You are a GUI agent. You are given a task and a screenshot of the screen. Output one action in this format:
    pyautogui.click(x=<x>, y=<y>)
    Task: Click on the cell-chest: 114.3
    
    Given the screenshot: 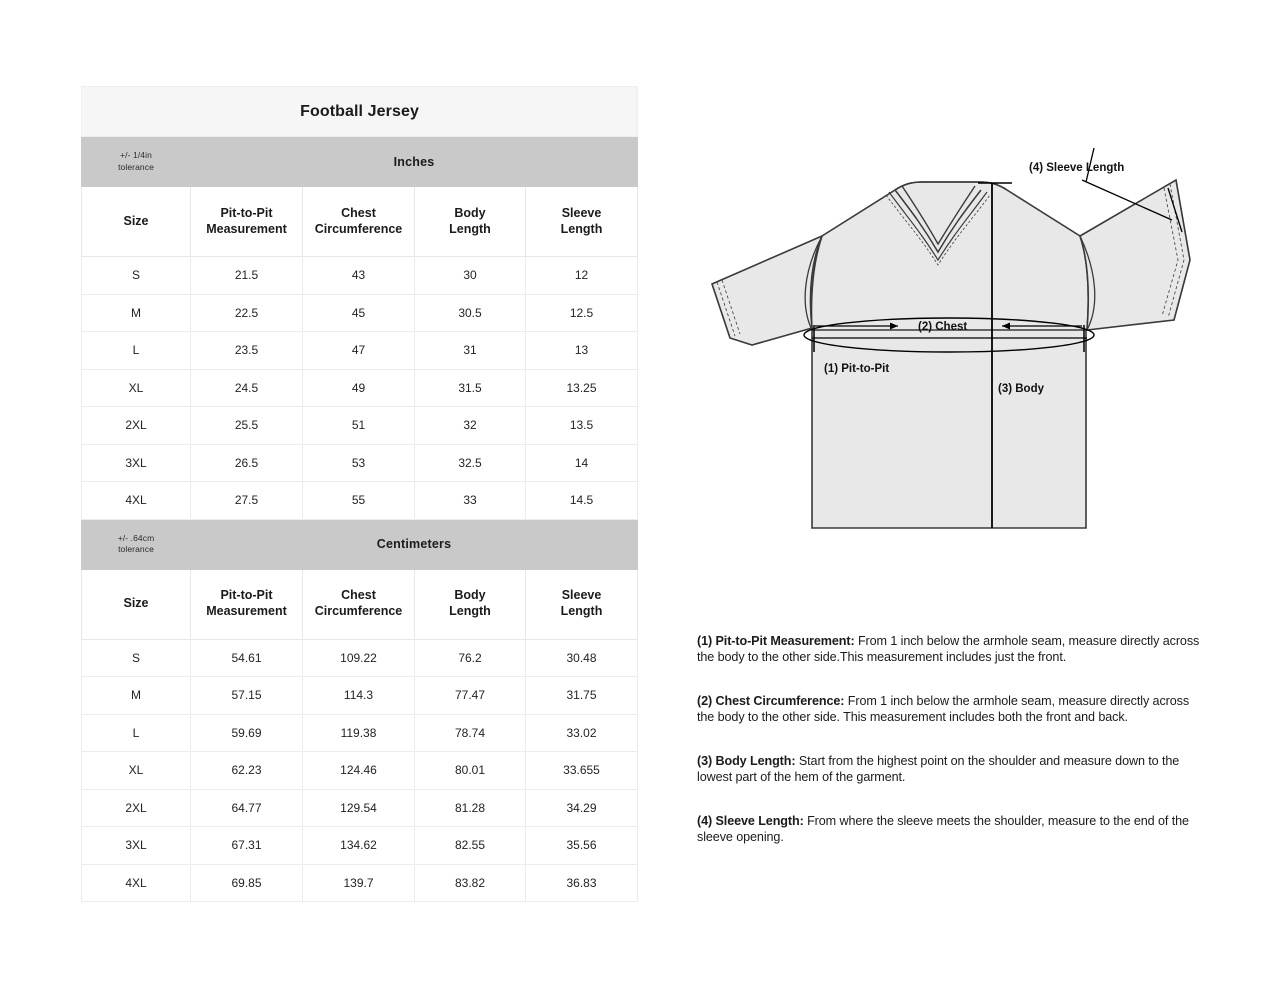 What is the action you would take?
    pyautogui.click(x=358, y=695)
    